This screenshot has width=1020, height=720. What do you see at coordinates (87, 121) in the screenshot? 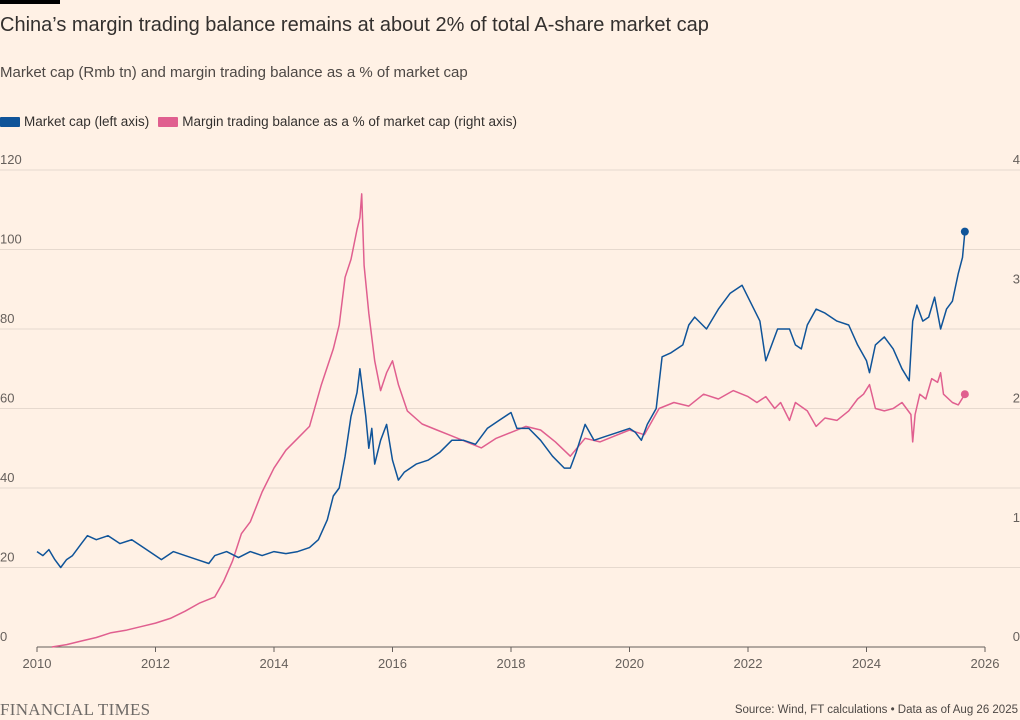
I see `legend-label-market-cap: Market cap (left axis)` at bounding box center [87, 121].